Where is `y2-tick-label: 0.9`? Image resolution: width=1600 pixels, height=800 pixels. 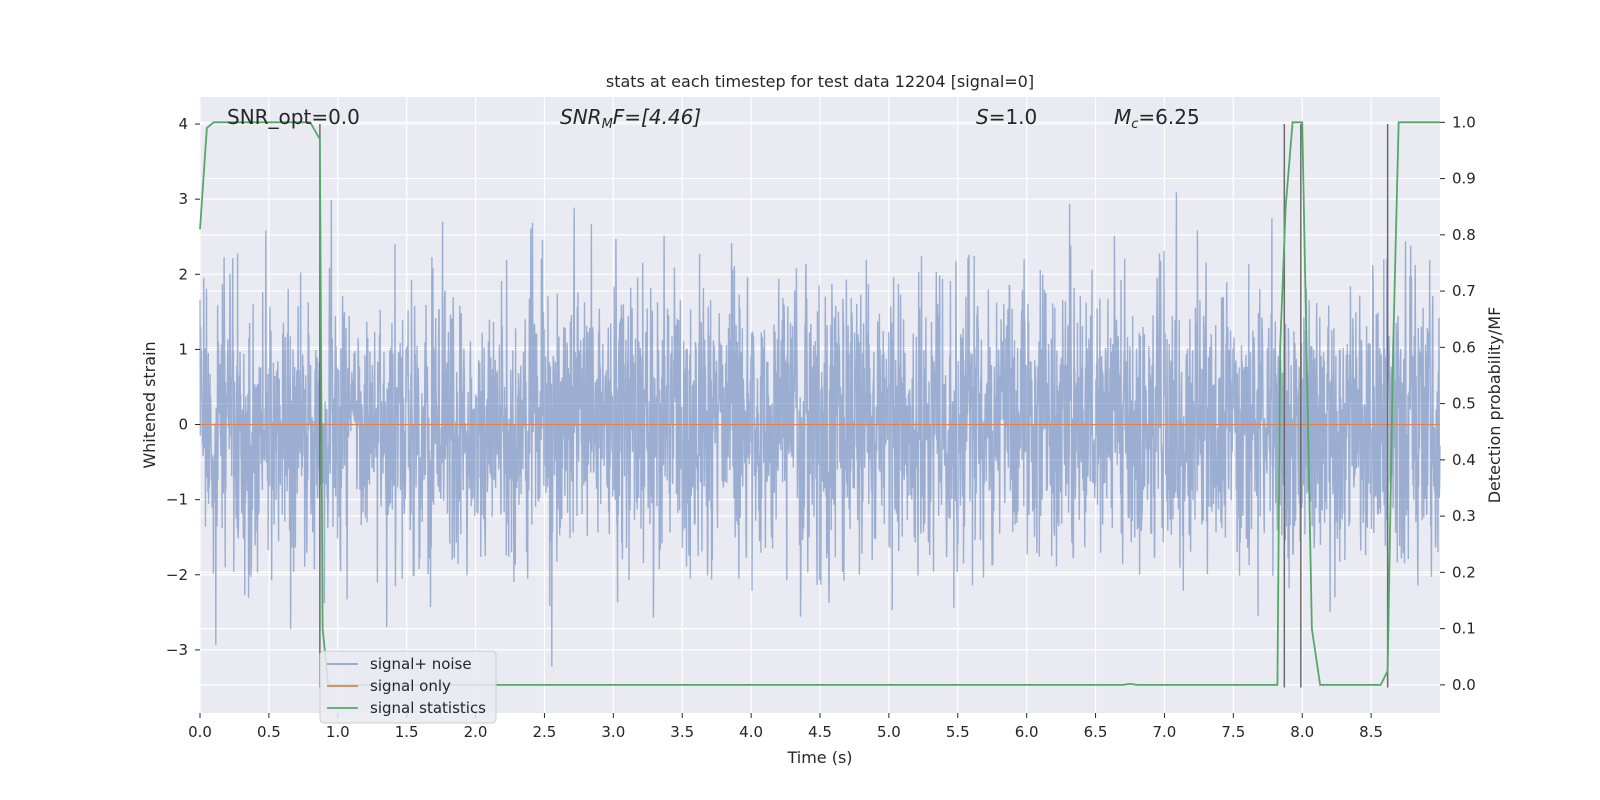
y2-tick-label: 0.9 is located at coordinates (1464, 179).